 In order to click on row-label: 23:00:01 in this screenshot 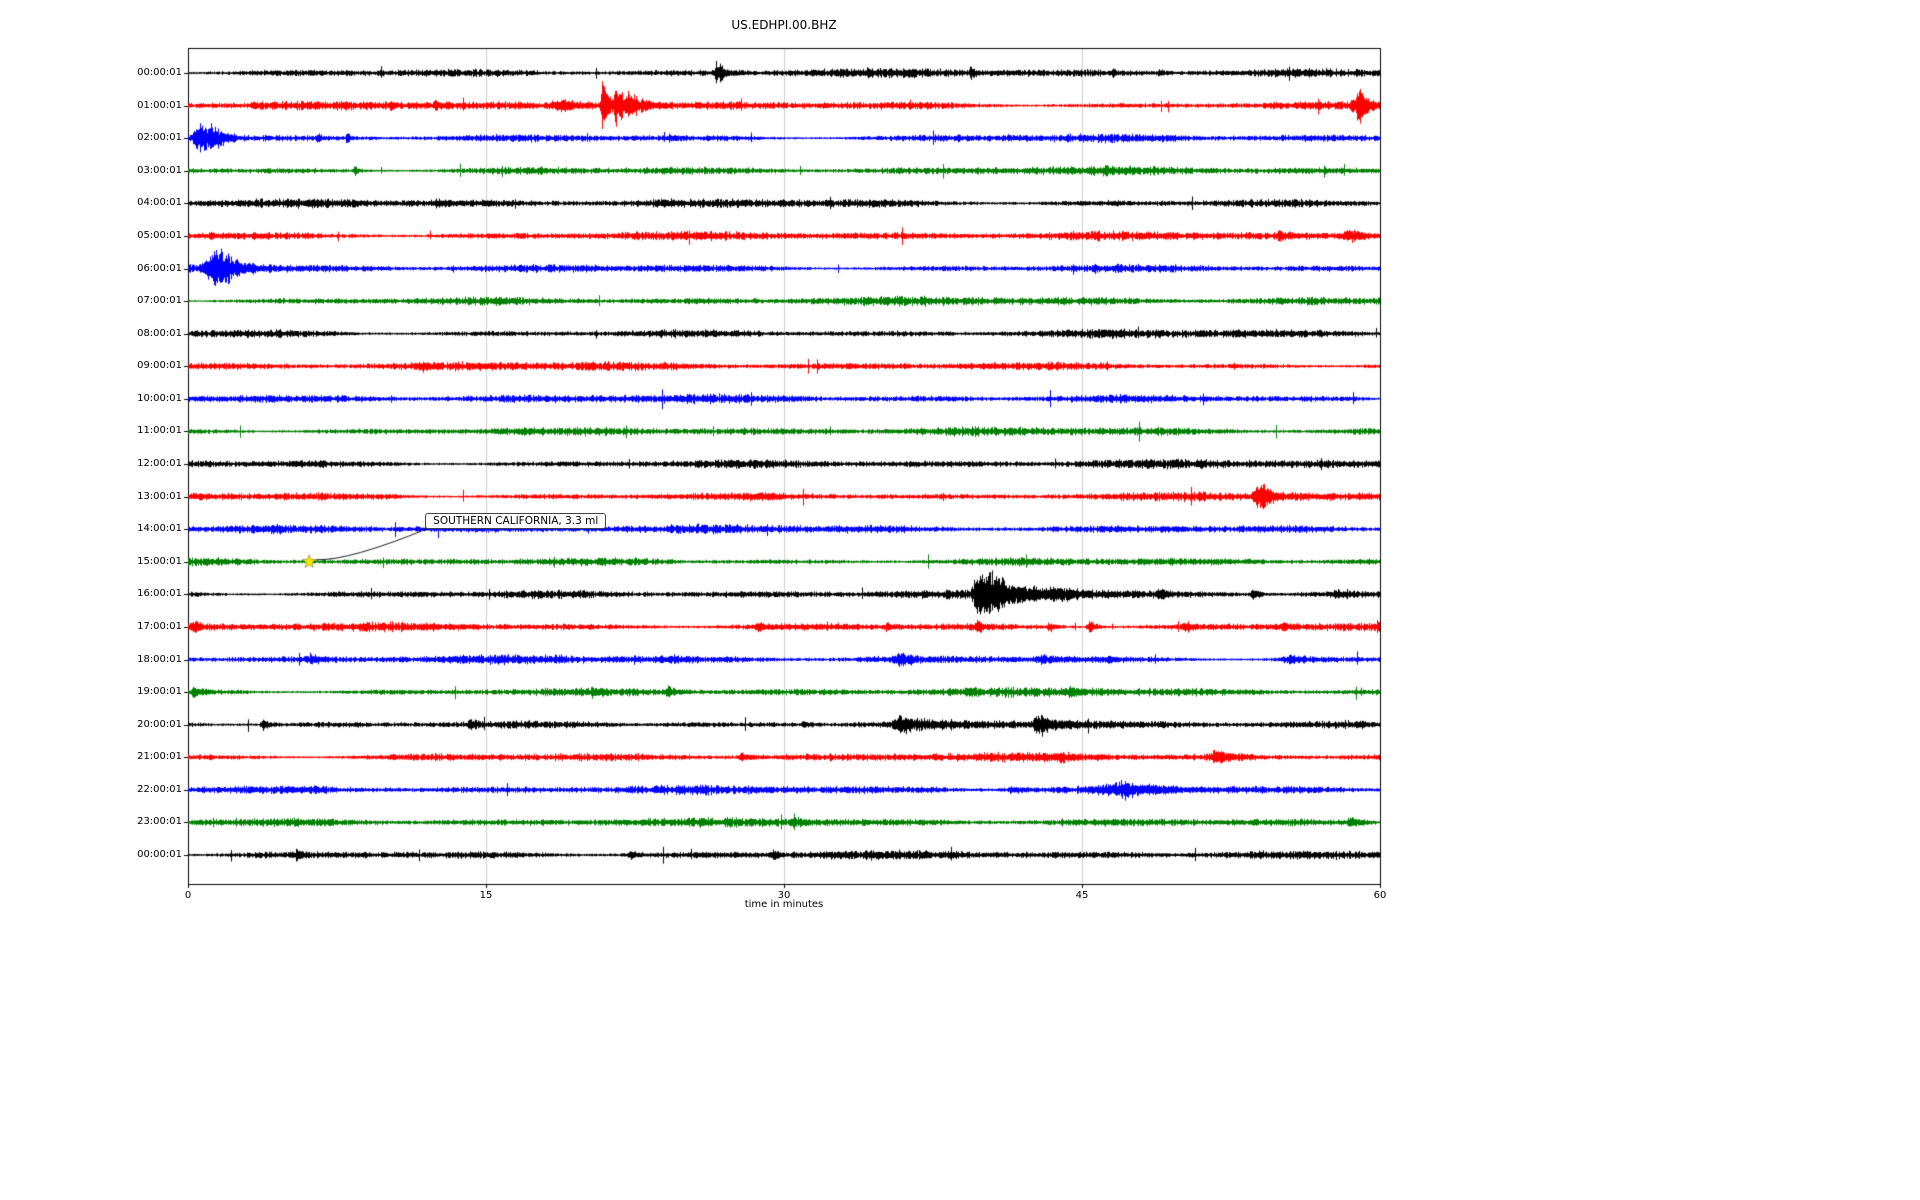, I will do `click(159, 822)`.